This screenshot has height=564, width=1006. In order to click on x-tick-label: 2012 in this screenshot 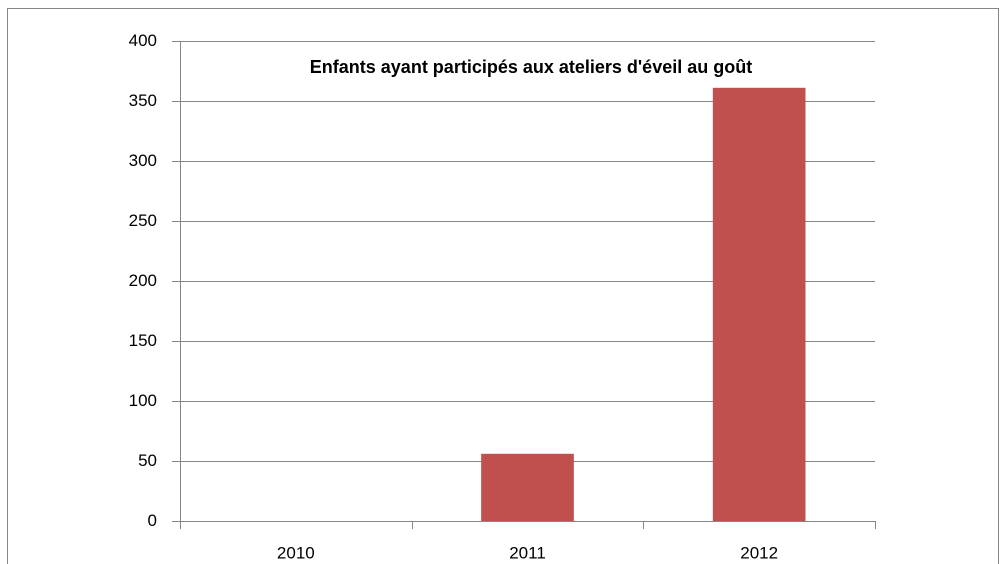, I will do `click(759, 552)`.